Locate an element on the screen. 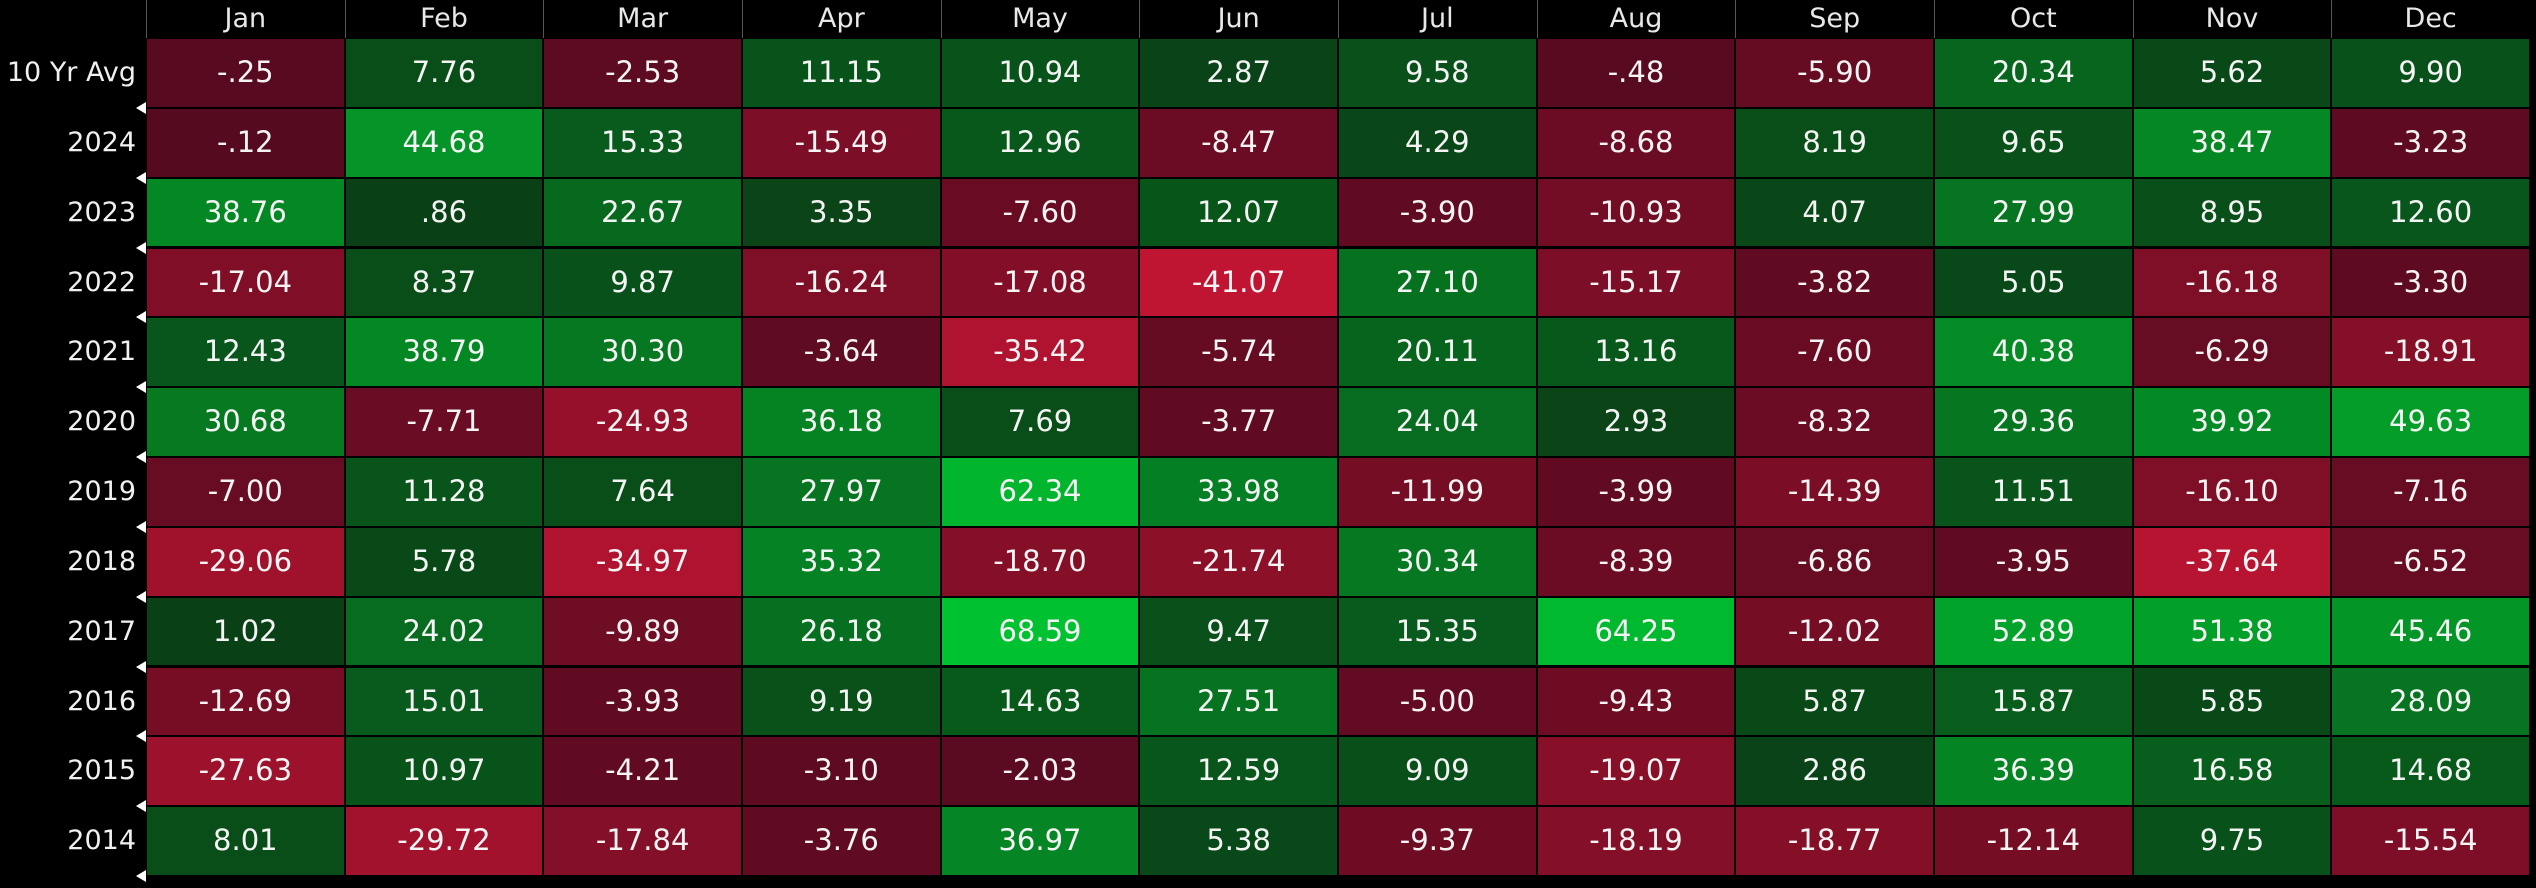 The height and width of the screenshot is (888, 2536). column-header: Sep is located at coordinates (1835, 18).